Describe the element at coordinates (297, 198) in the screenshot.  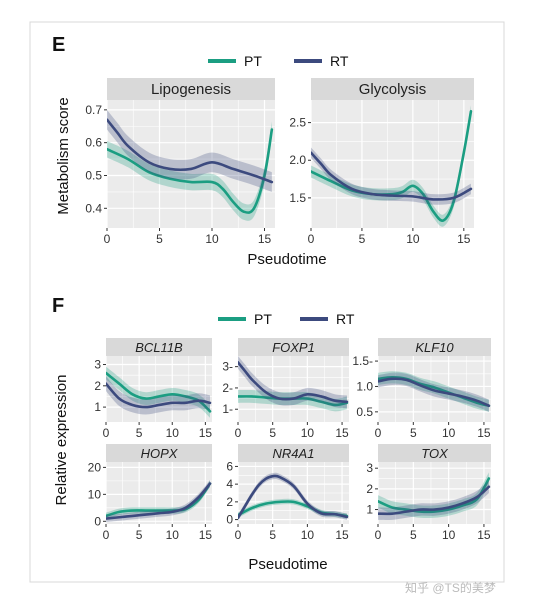
I see `y-tick-label: 1.5` at that location.